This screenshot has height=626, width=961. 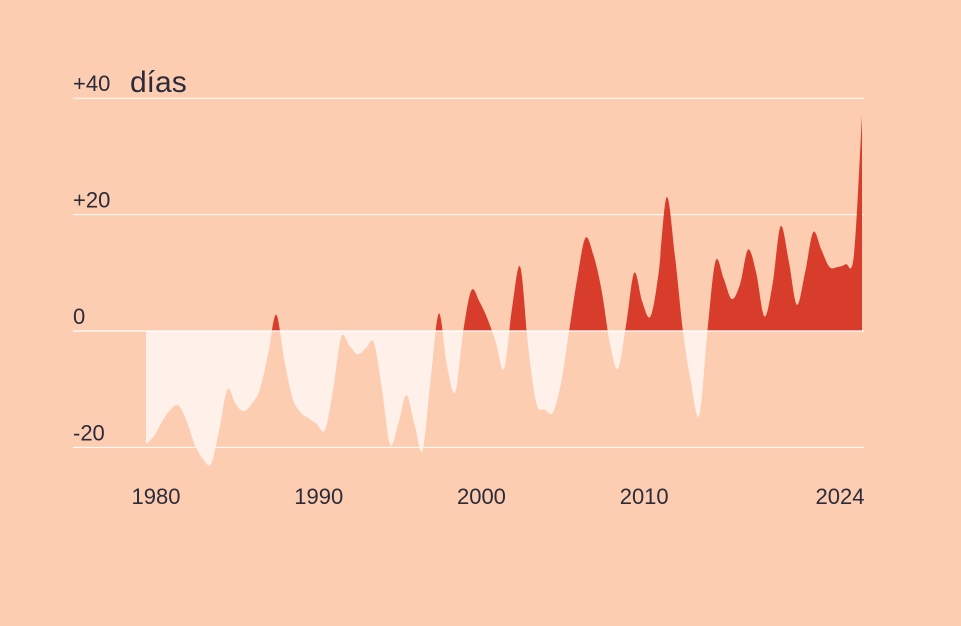 I want to click on x-tick-label: 2024, so click(x=840, y=496).